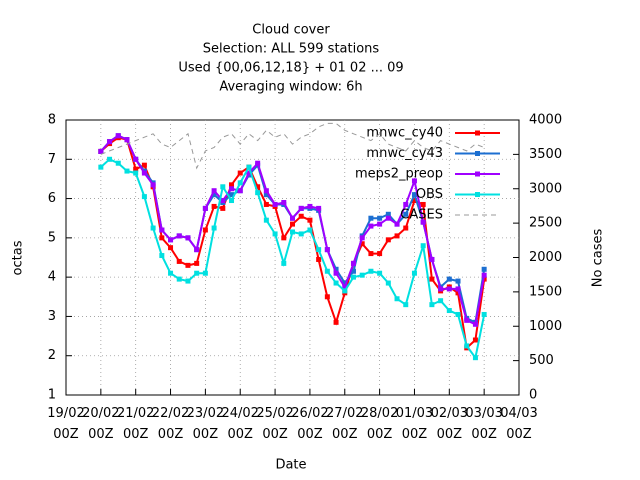 This screenshot has height=480, width=640. I want to click on y2-tick-label: 3500, so click(545, 154).